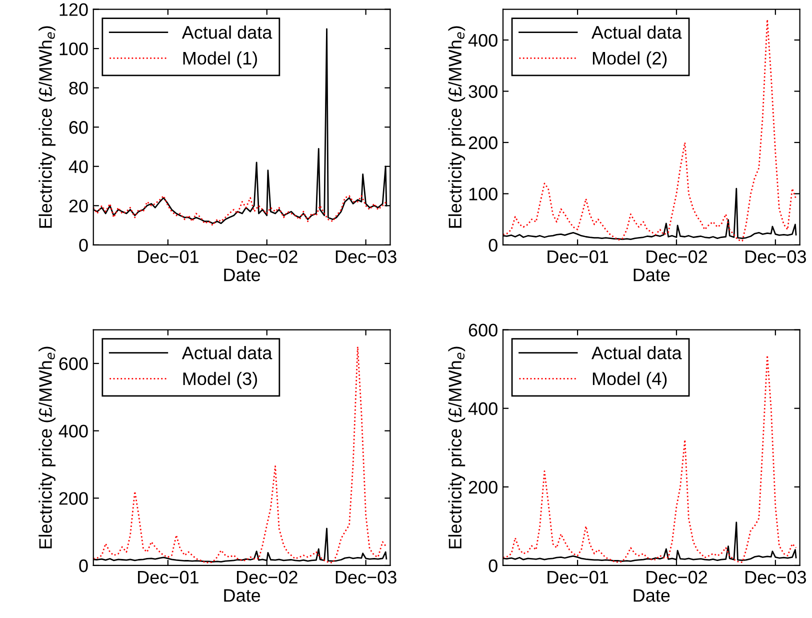 The image size is (812, 618). What do you see at coordinates (483, 91) in the screenshot?
I see `y-tick-label: 300` at bounding box center [483, 91].